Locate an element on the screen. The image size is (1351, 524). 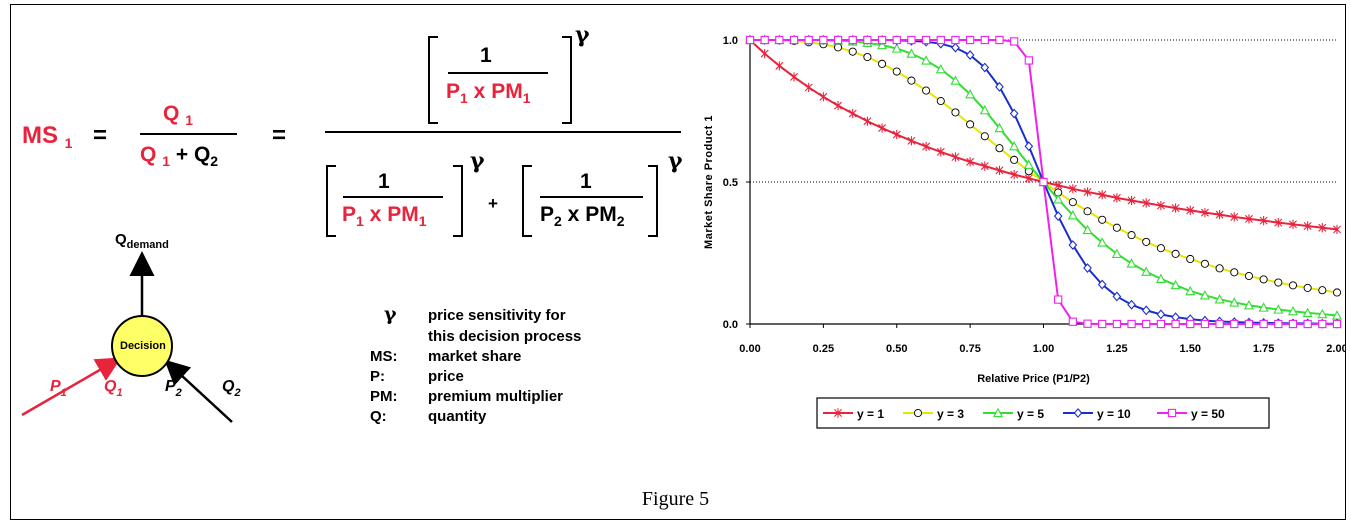
legend-term: γ is located at coordinates (390, 314).